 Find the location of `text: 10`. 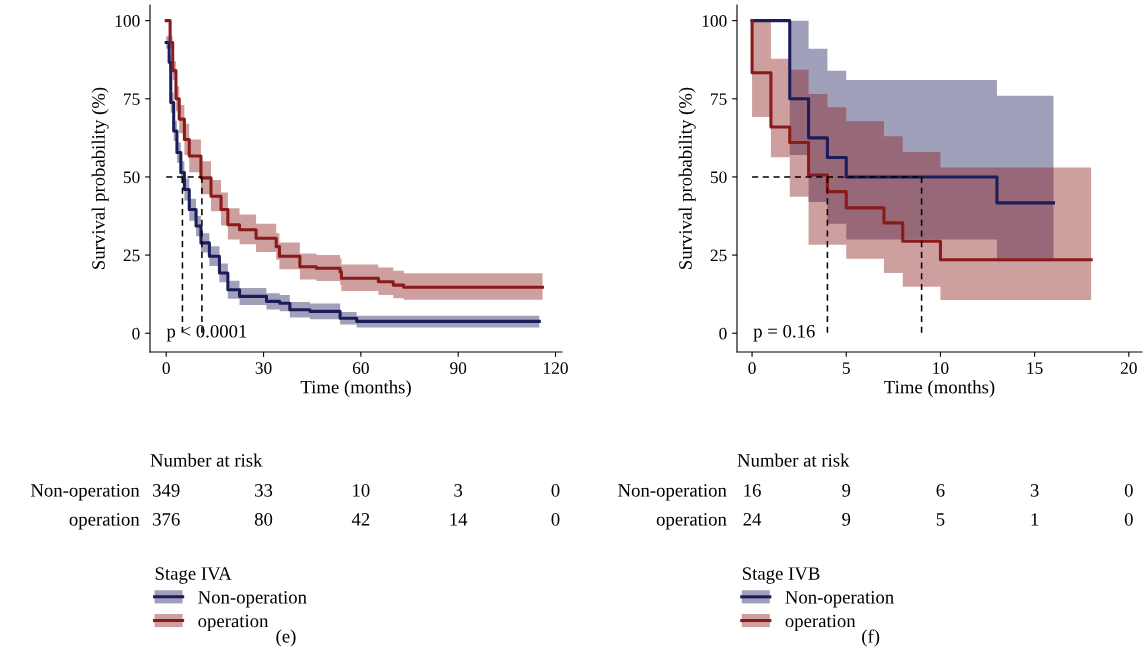

text: 10 is located at coordinates (361, 490).